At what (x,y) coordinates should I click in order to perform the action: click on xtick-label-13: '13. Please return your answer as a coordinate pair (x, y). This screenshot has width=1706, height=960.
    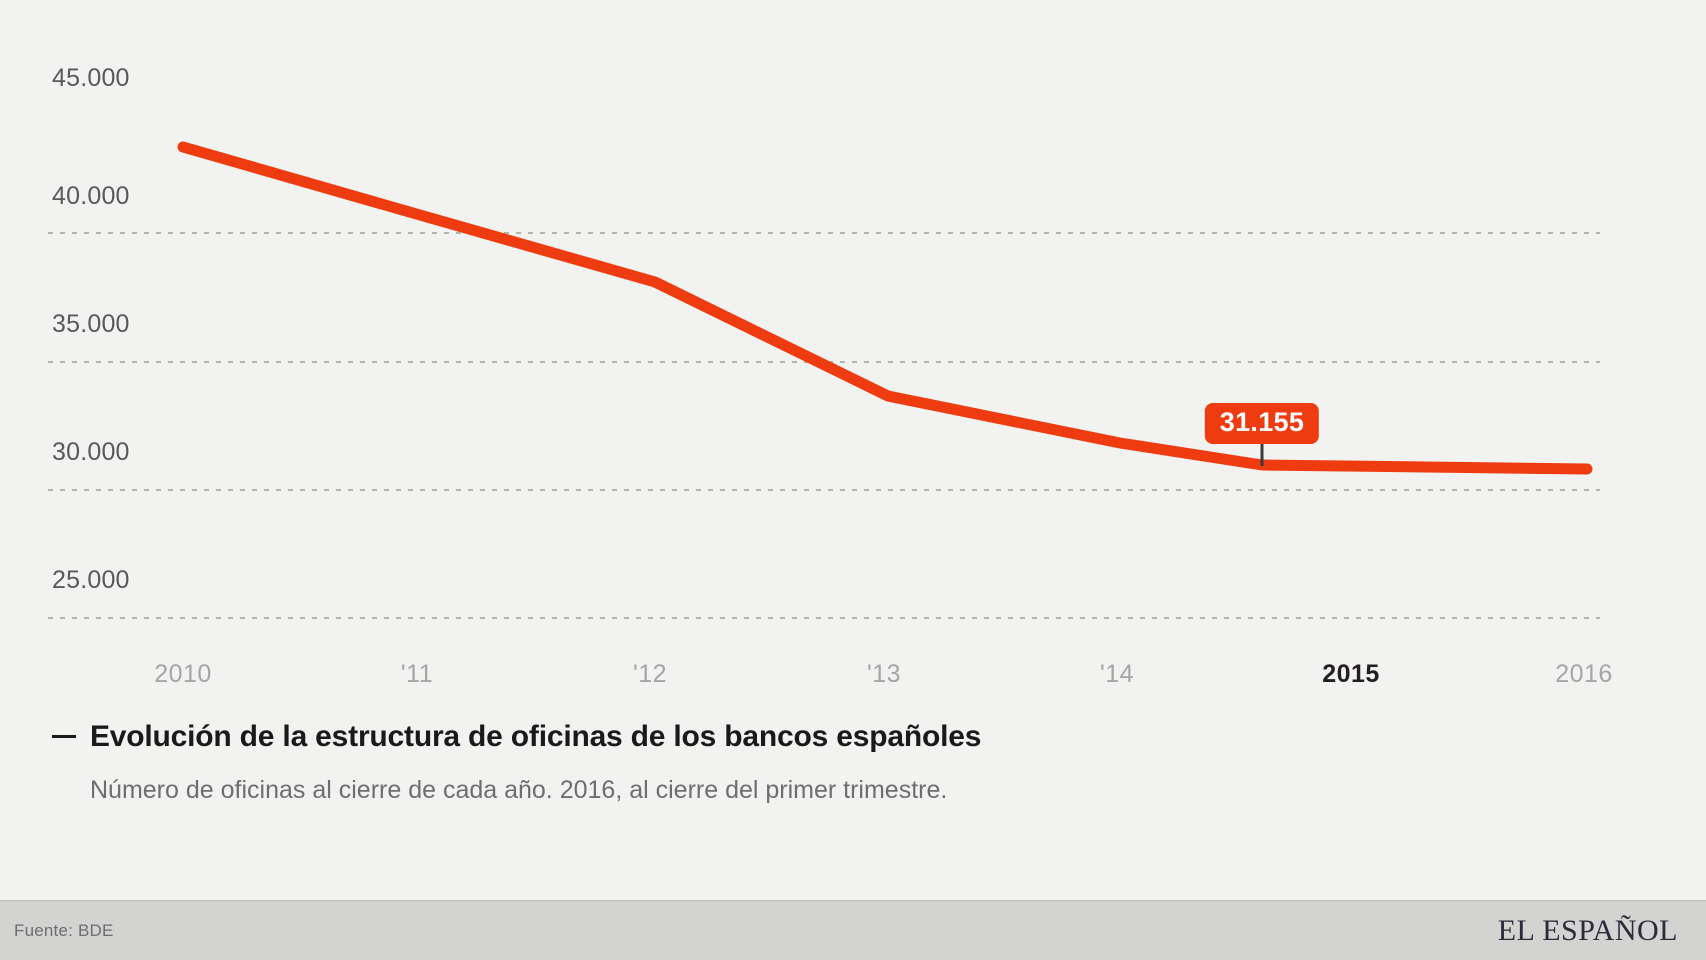
    Looking at the image, I should click on (884, 674).